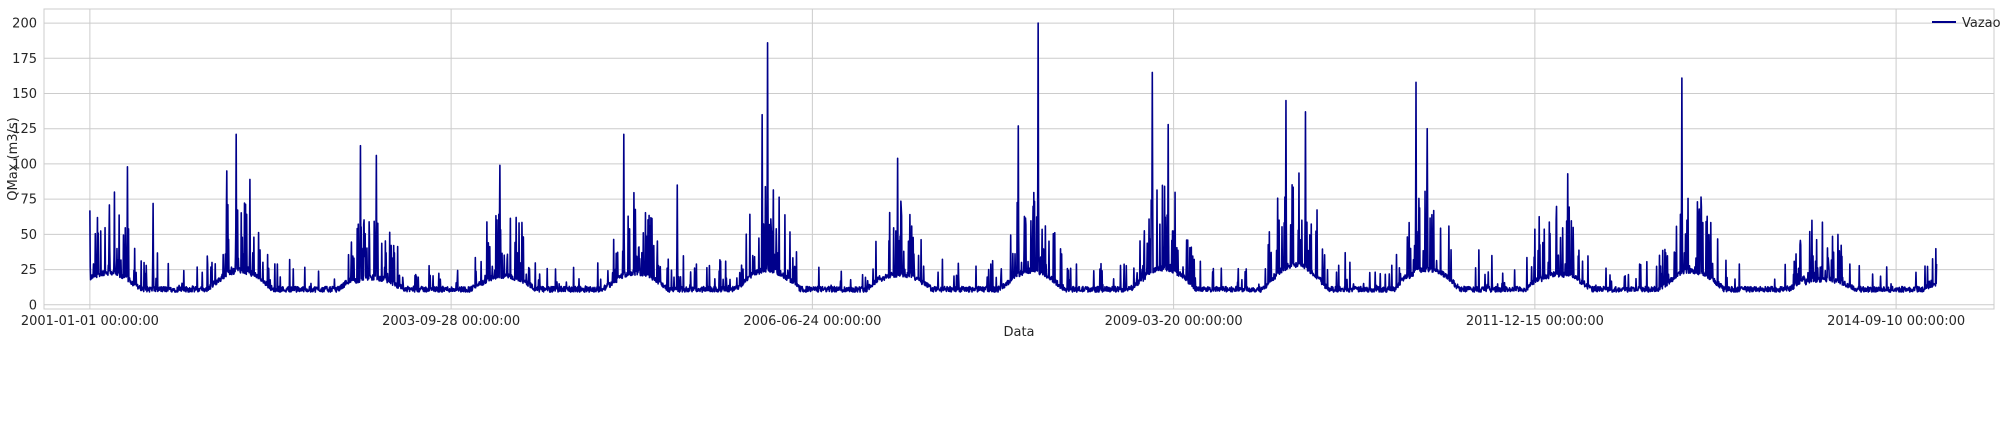 This screenshot has height=443, width=2005. I want to click on x-tick-label: 2006-06-24 00:00:00, so click(812, 321).